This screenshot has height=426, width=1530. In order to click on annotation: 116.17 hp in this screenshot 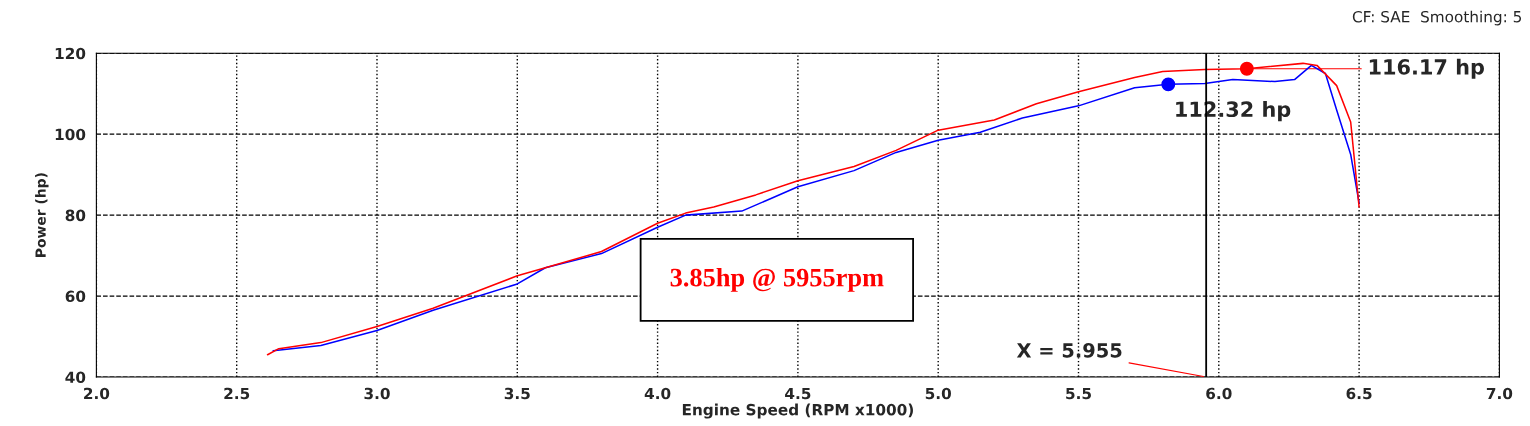, I will do `click(1426, 68)`.